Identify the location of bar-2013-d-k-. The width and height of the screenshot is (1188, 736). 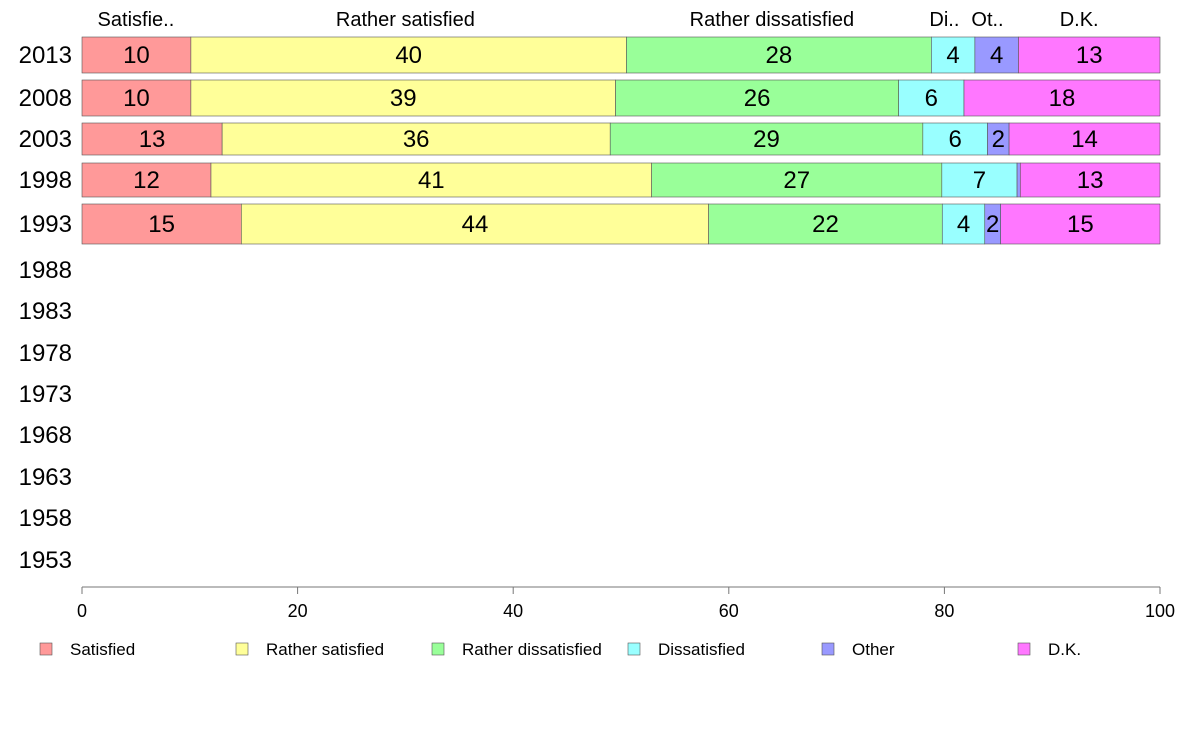
(1089, 55).